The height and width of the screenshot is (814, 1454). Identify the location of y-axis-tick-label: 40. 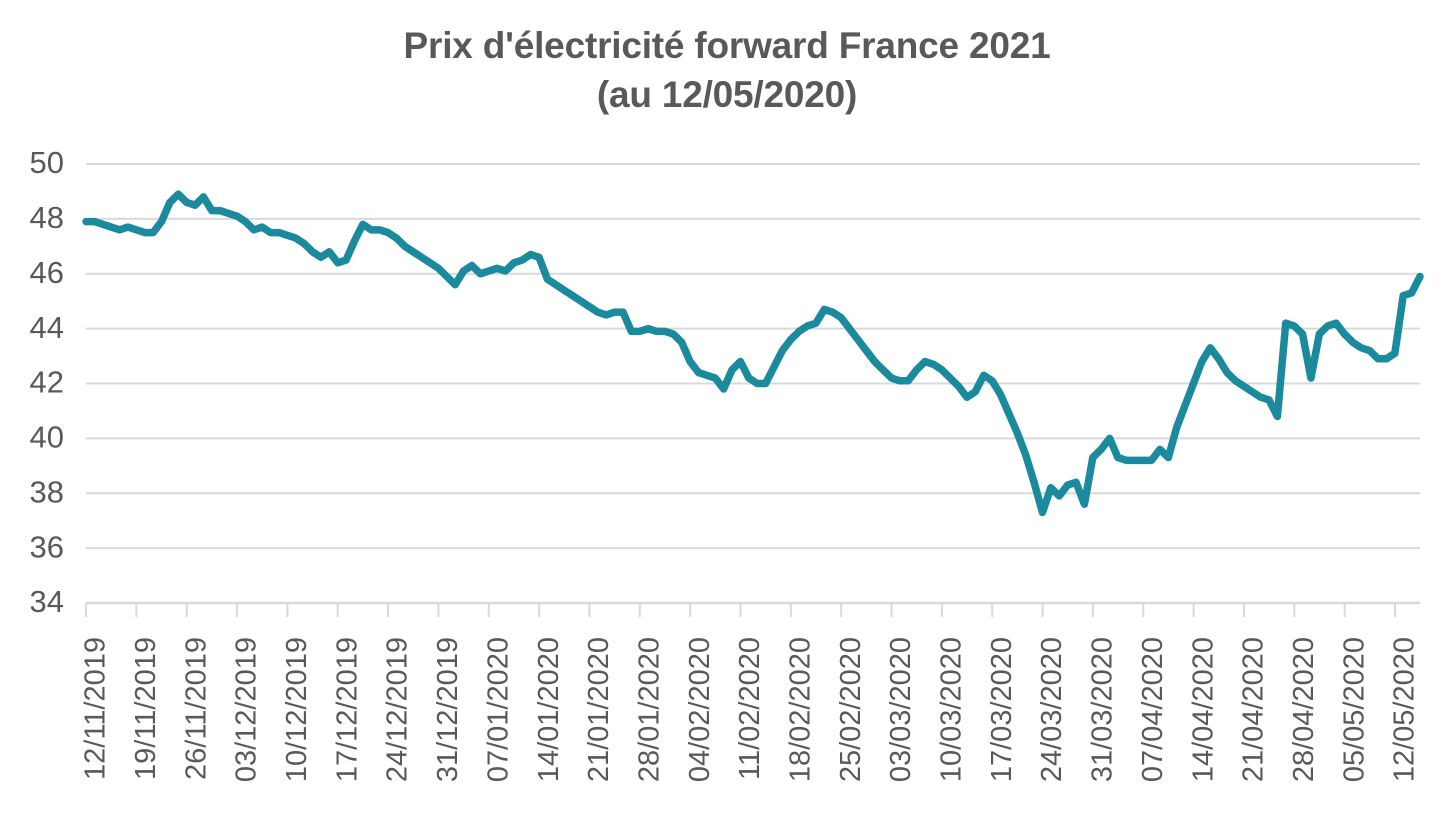
(47, 437).